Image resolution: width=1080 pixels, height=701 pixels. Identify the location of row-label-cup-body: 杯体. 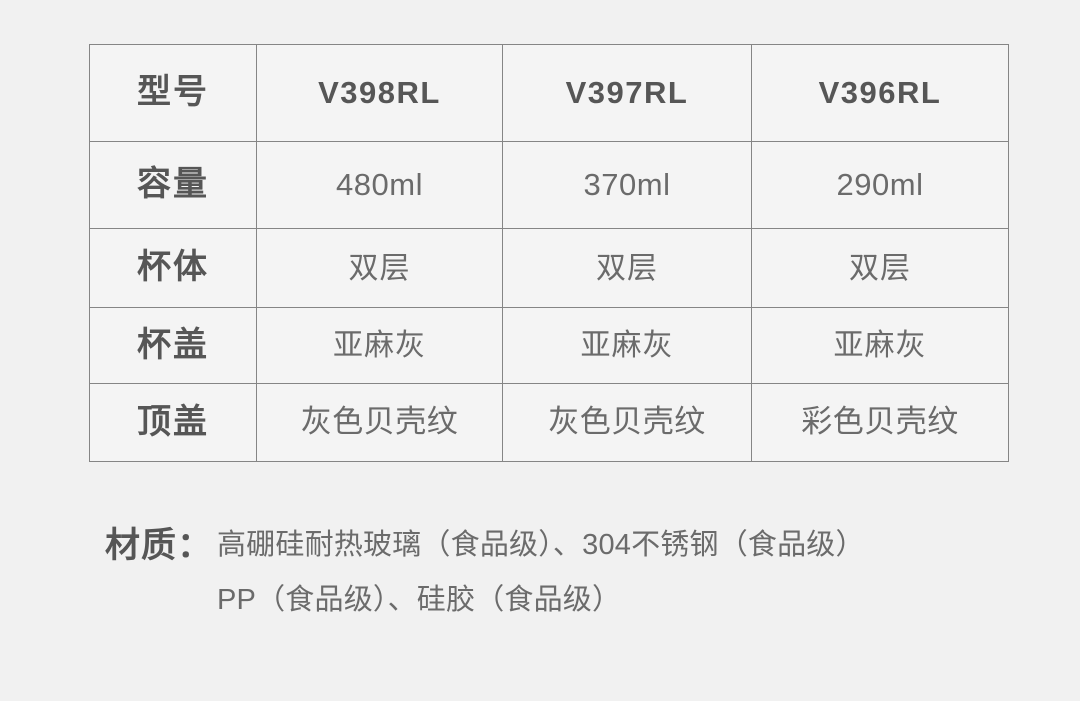
(173, 268).